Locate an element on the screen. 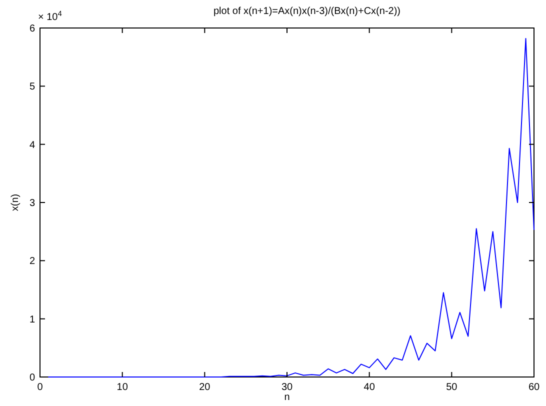  x-tick-label: 0 is located at coordinates (40, 387).